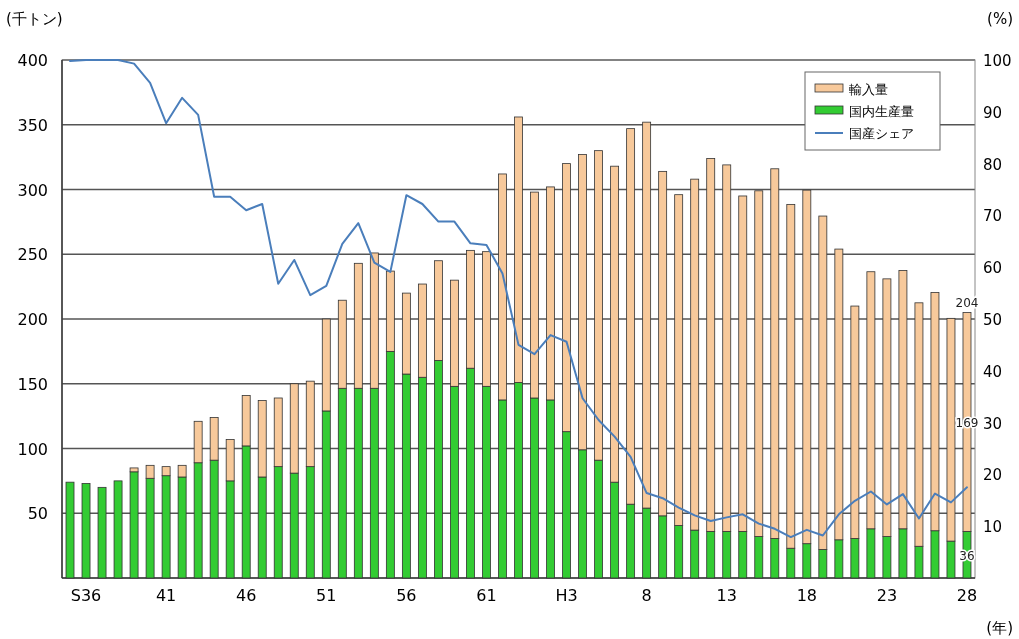 Image resolution: width=1019 pixels, height=639 pixels. I want to click on x-axis-title: (年), so click(999, 628).